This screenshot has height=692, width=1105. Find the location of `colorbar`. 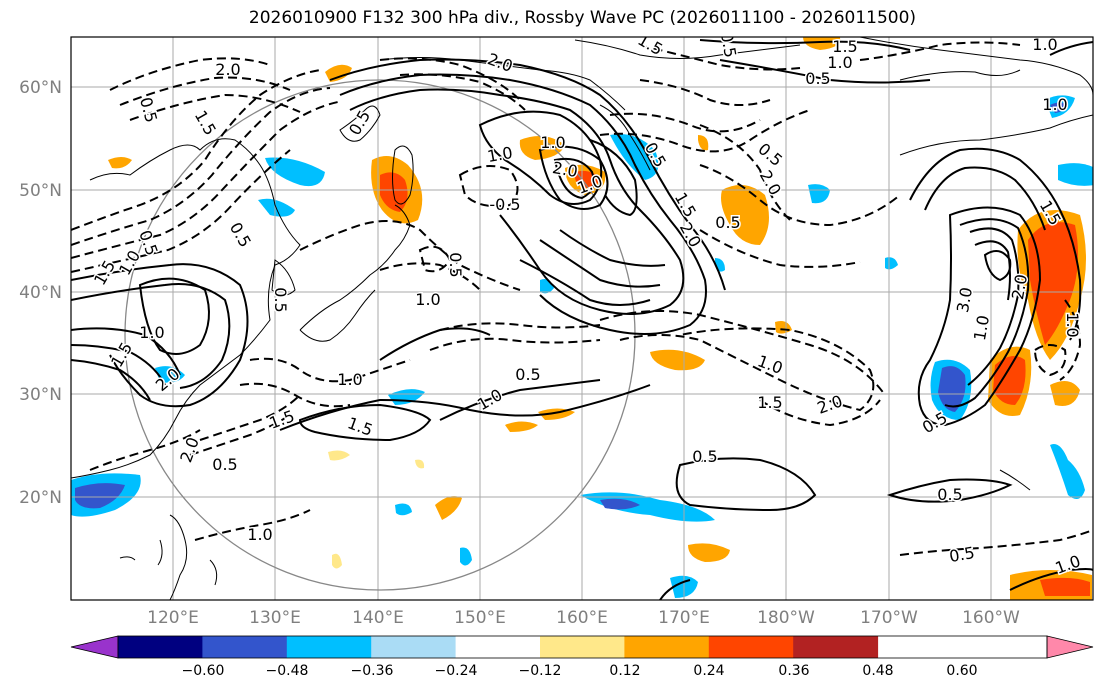

colorbar is located at coordinates (582, 647).